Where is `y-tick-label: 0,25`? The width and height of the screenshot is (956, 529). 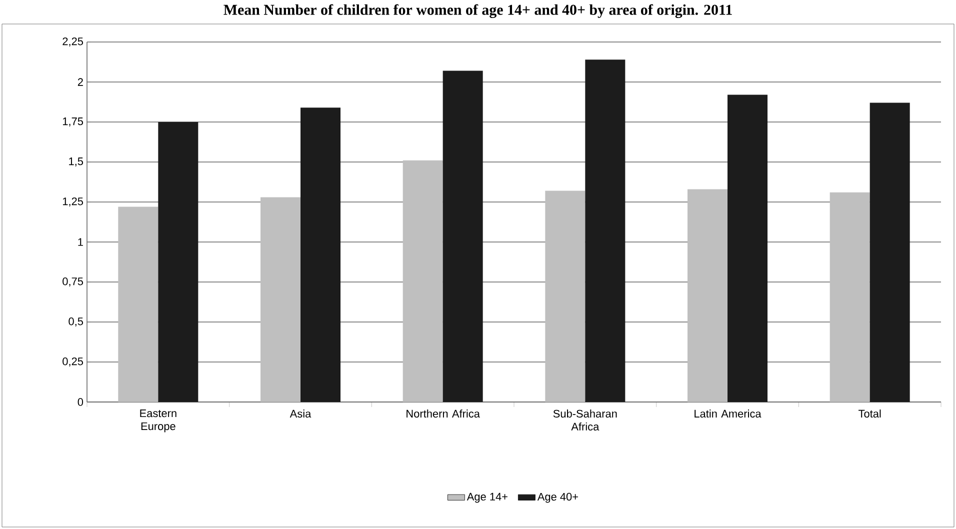
y-tick-label: 0,25 is located at coordinates (73, 362).